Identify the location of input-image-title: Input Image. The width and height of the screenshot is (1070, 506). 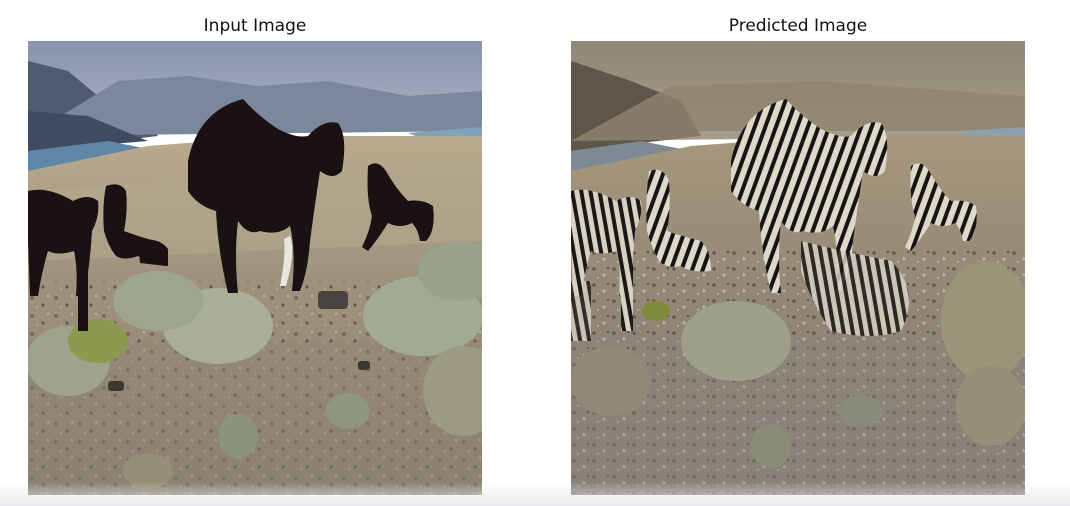
(255, 26).